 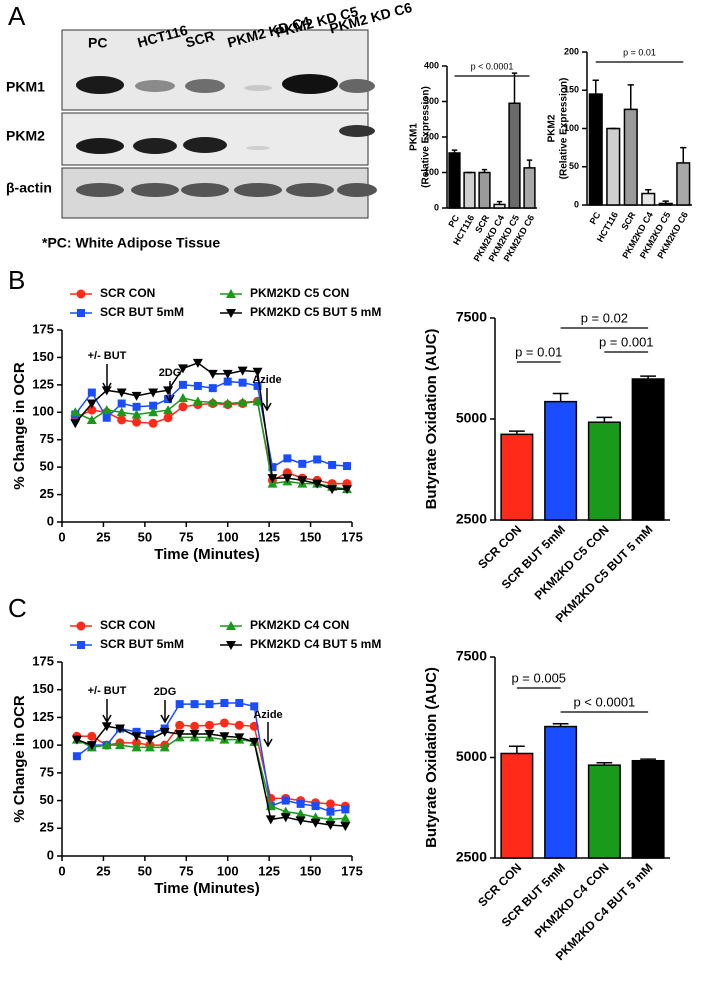 I want to click on x-tick-label: PC, so click(x=595, y=218).